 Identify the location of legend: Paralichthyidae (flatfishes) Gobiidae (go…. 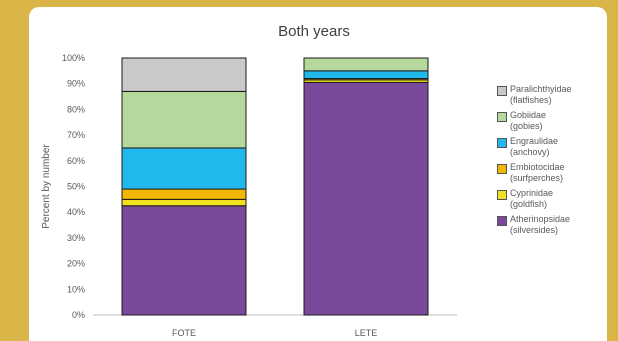
(552, 162).